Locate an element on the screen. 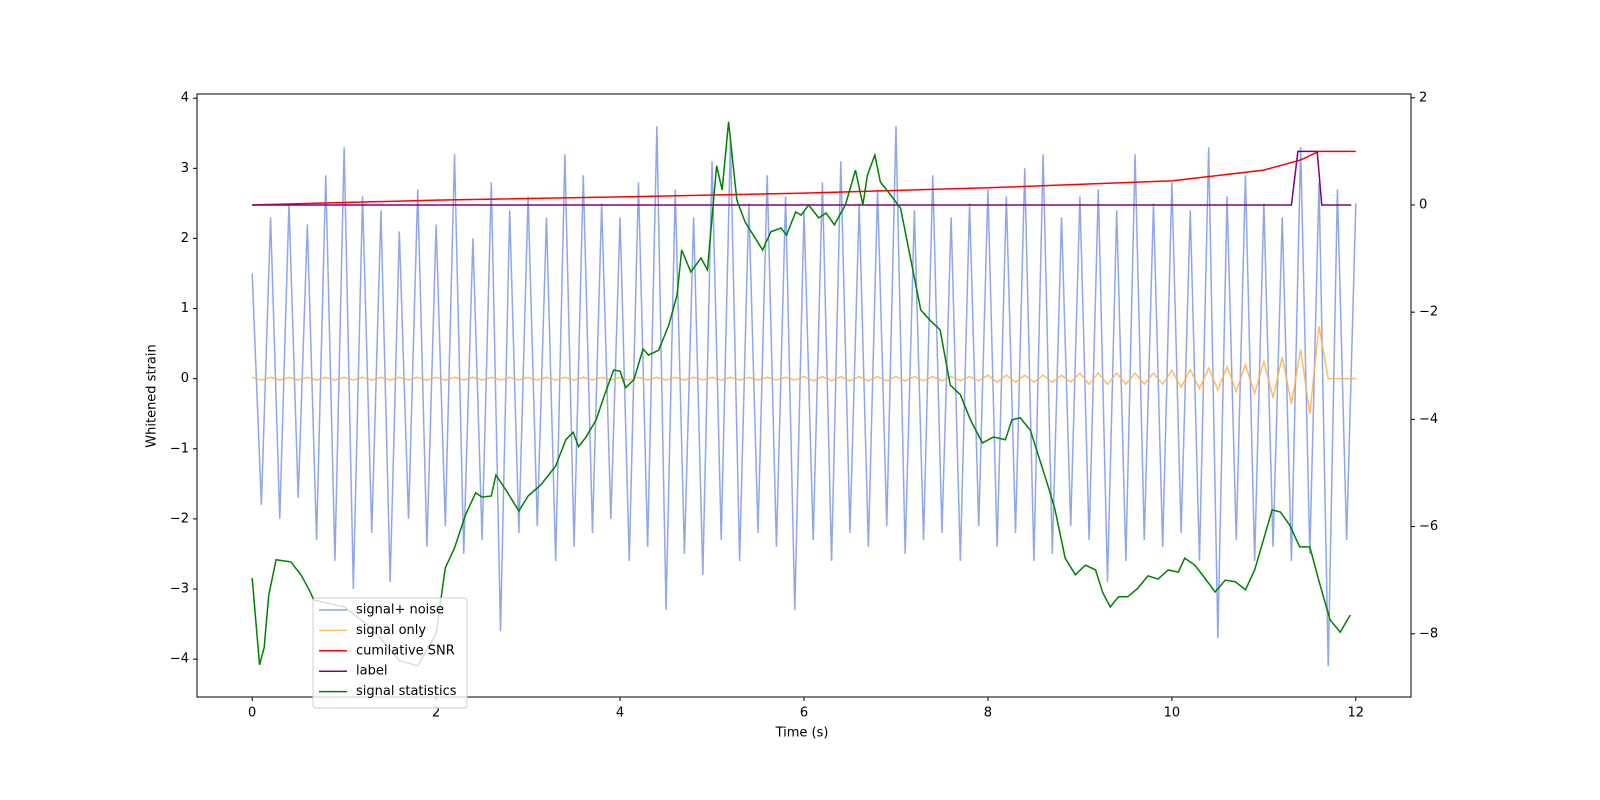  y2-tick-label: −6 is located at coordinates (1428, 526).